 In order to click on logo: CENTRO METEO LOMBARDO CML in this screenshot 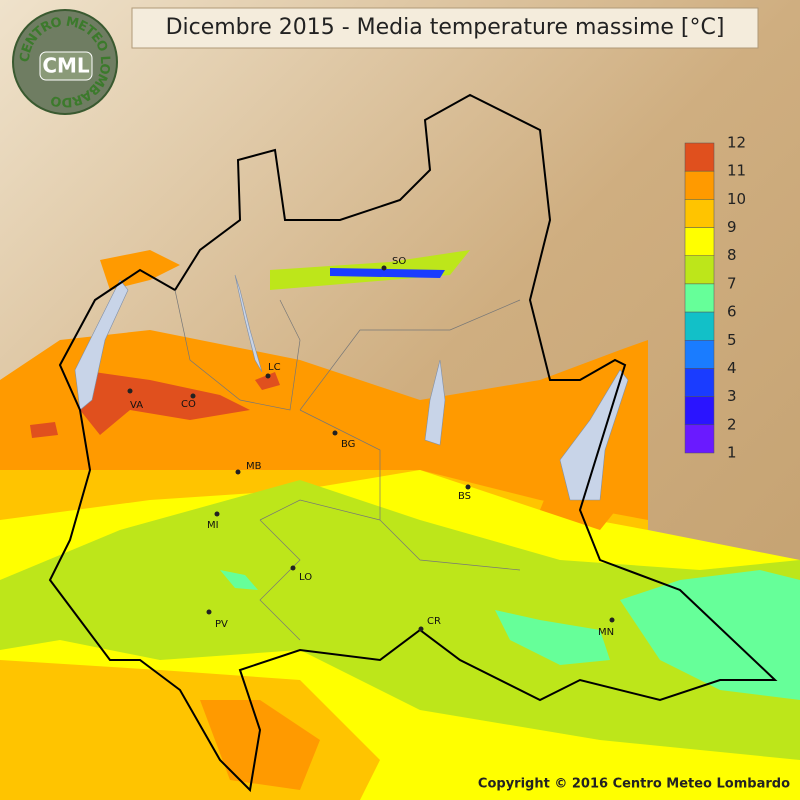, I will do `click(65, 62)`.